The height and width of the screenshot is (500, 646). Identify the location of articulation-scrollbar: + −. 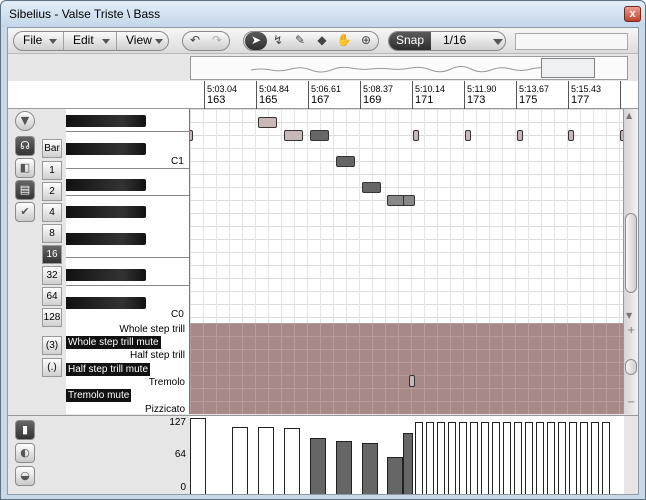
(631, 368).